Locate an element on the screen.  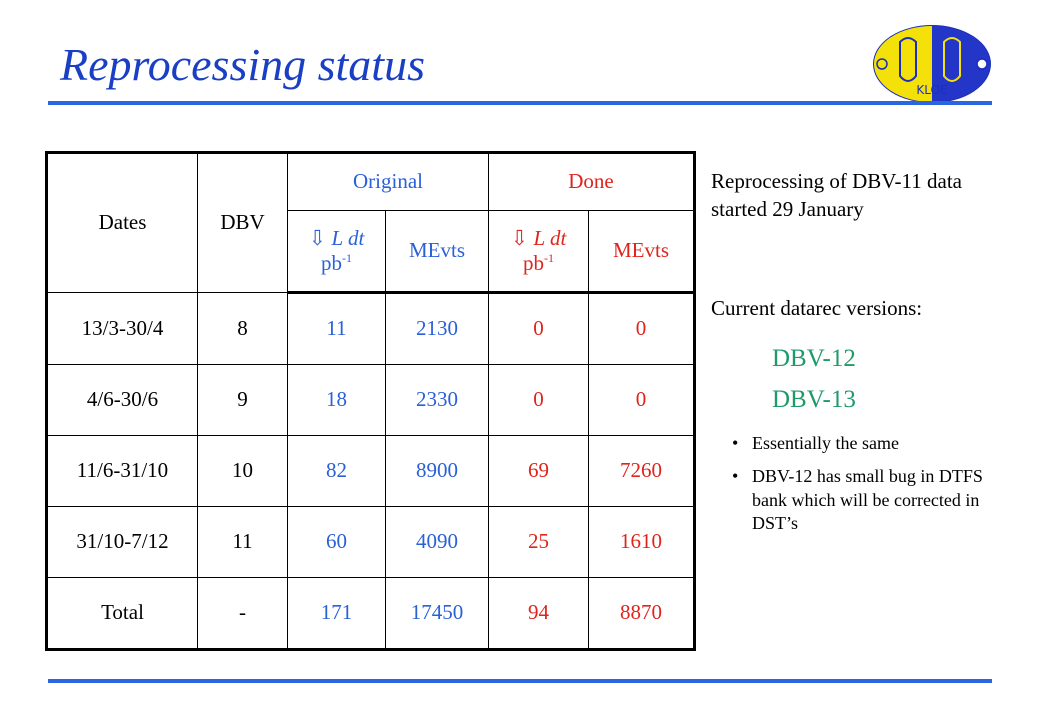
bottom-divider is located at coordinates (520, 681).